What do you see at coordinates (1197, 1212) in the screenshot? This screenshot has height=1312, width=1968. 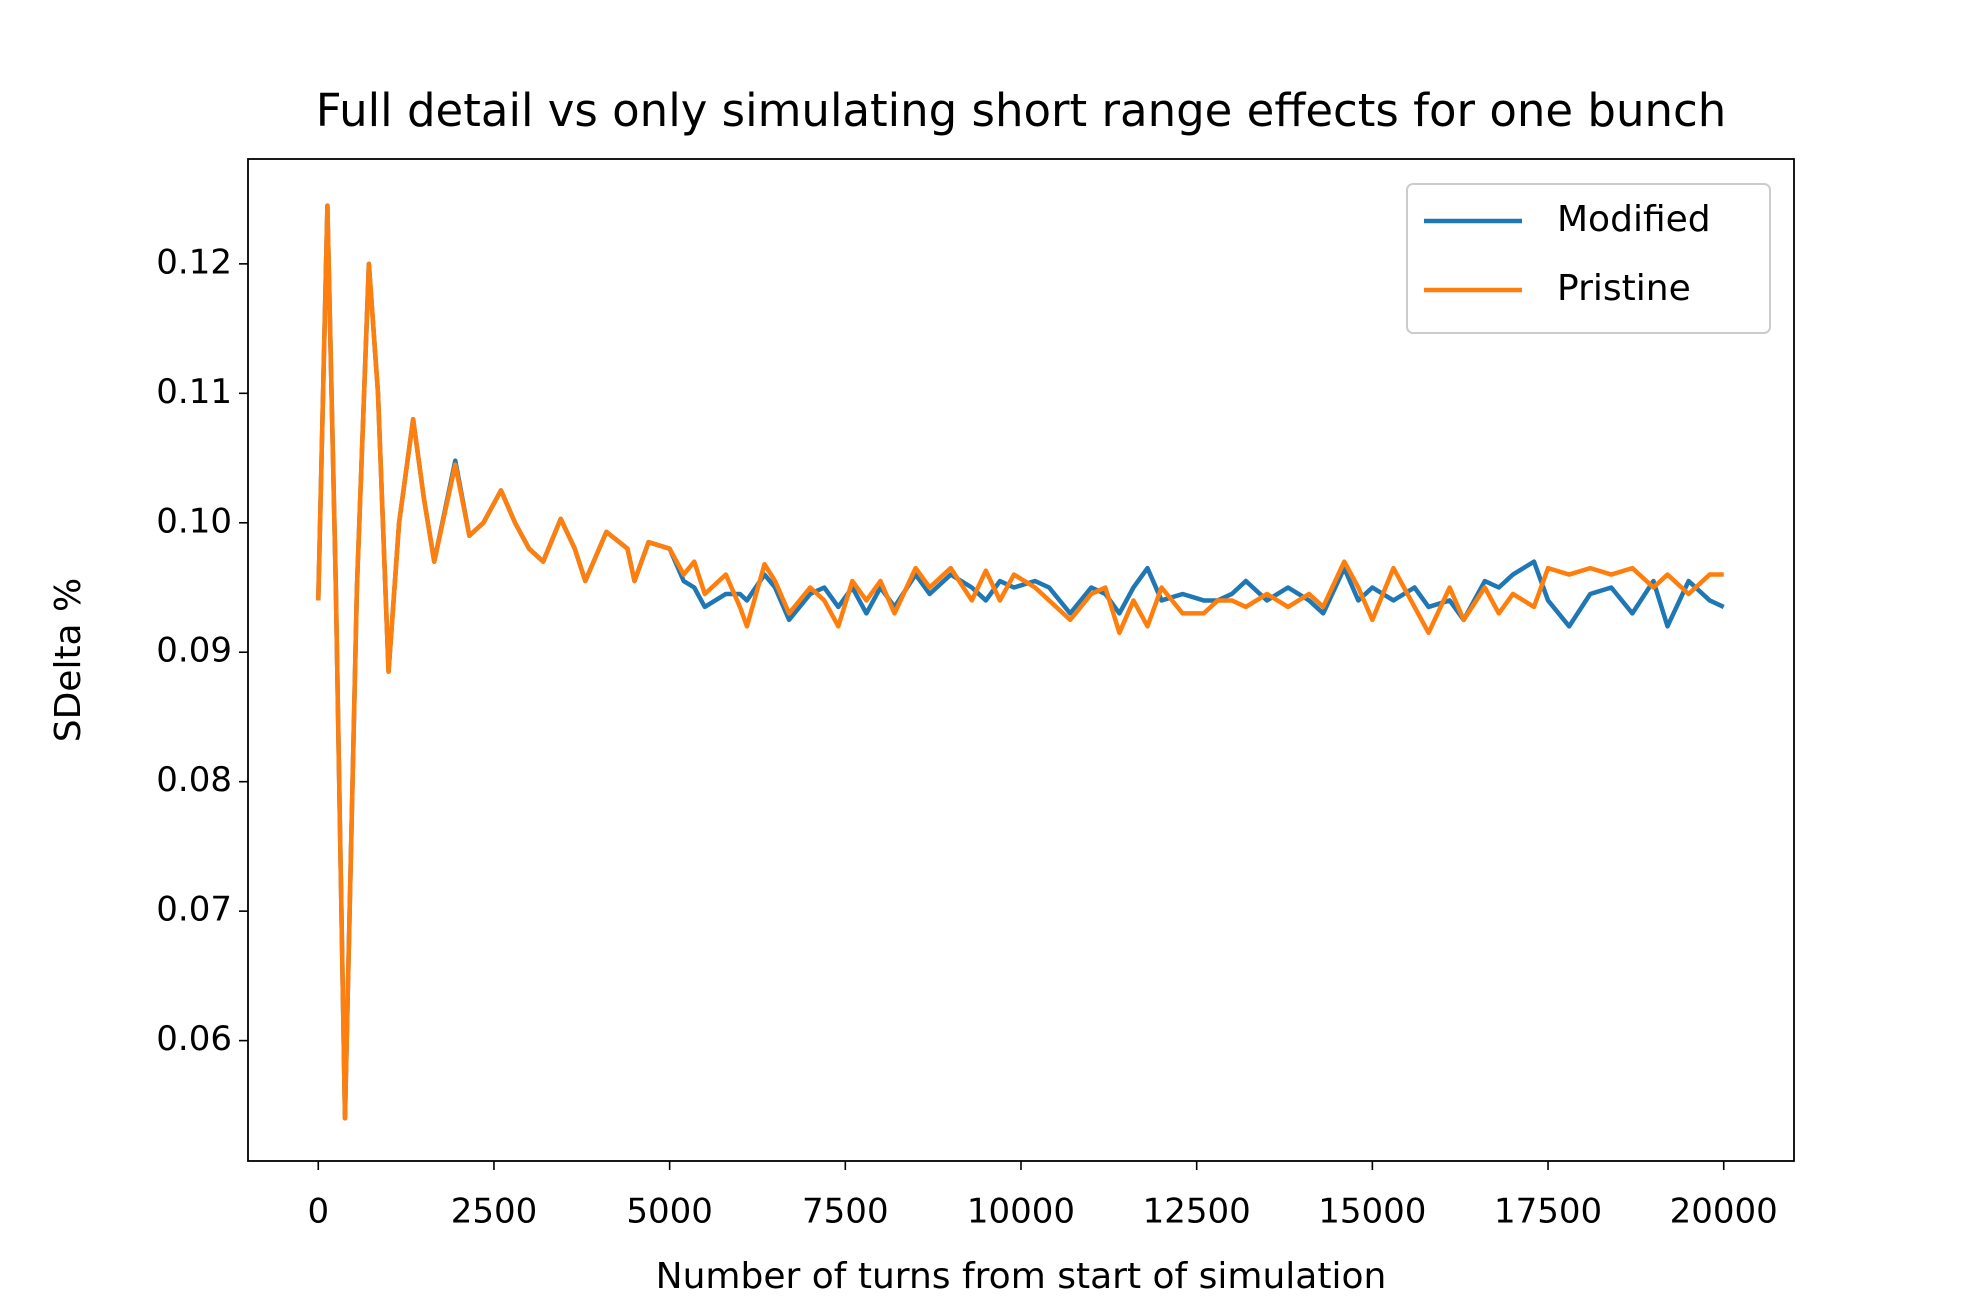 I see `x-tick-label: 12500` at bounding box center [1197, 1212].